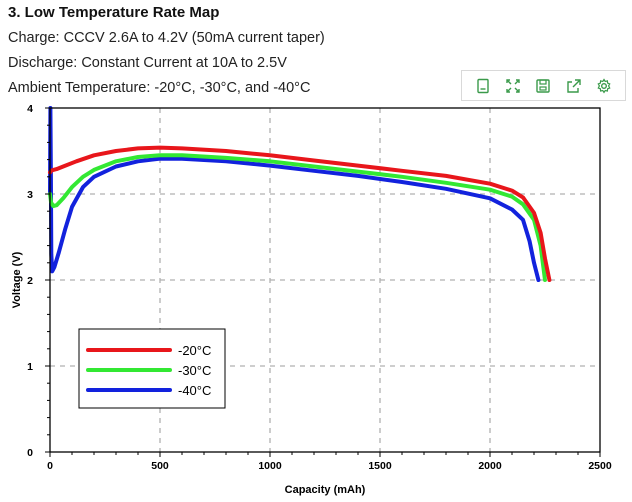 This screenshot has height=502, width=632. I want to click on save-image-button, so click(543, 86).